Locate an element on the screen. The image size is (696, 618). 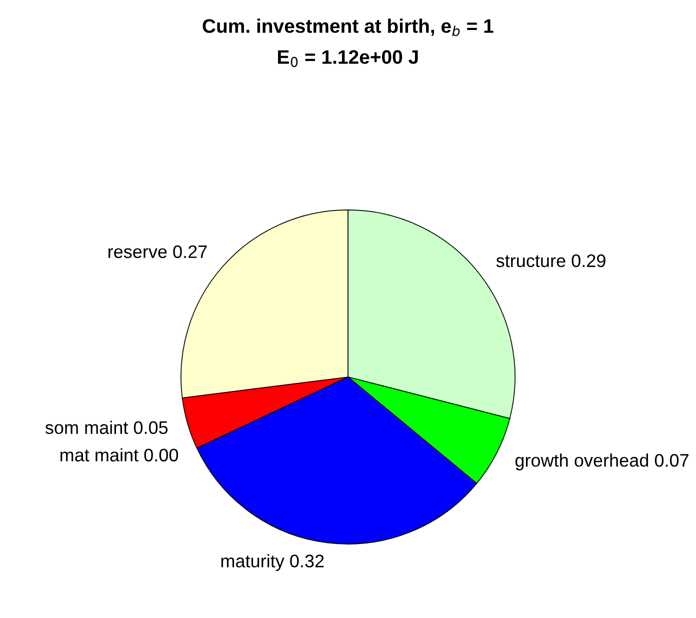
slice-label: growth overhead 0.07 is located at coordinates (601, 462).